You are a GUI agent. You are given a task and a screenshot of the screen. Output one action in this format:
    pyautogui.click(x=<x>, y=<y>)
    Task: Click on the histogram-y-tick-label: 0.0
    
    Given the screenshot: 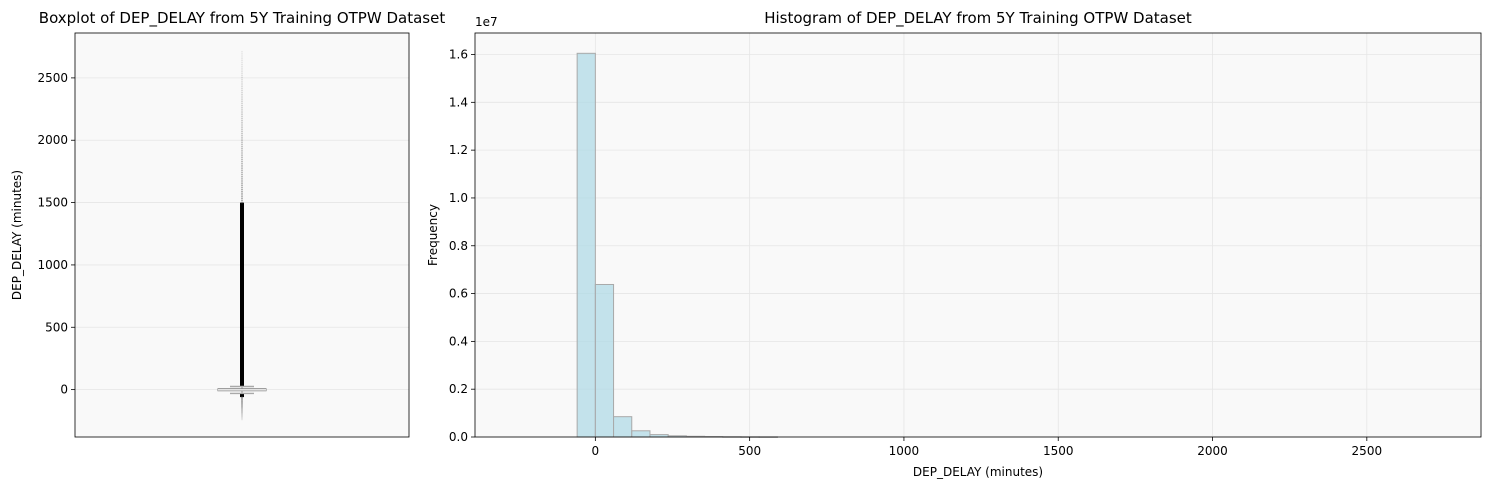 What is the action you would take?
    pyautogui.click(x=458, y=437)
    